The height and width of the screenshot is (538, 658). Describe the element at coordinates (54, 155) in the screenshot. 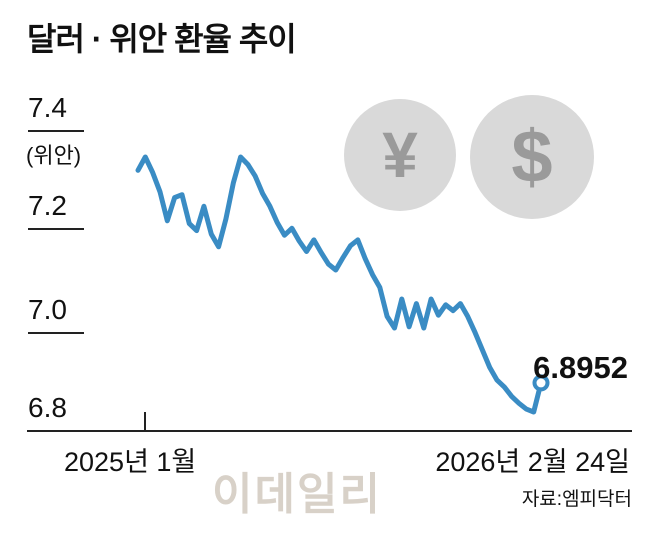

I see `y-axis-unit: (위안)` at that location.